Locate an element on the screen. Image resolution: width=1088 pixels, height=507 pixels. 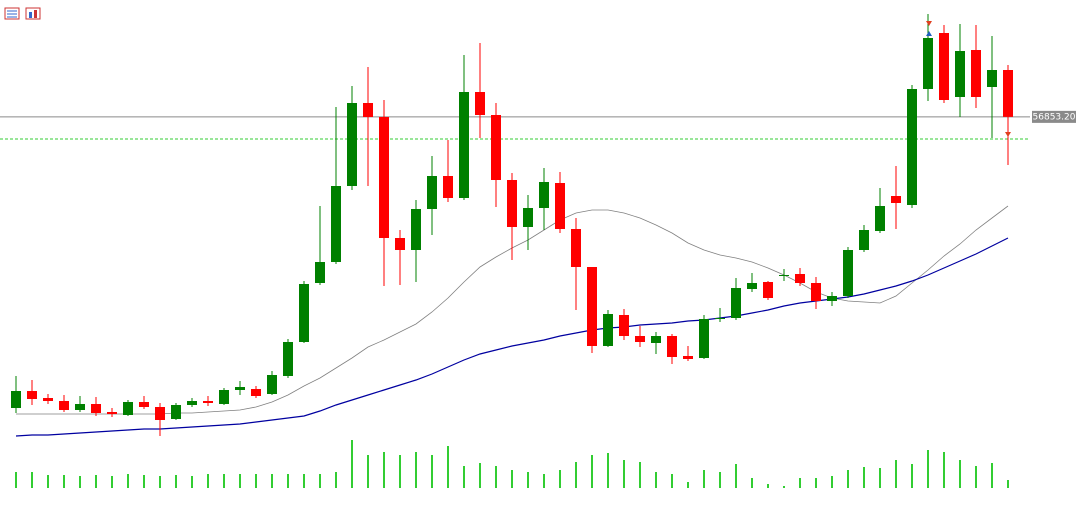
price-label: 56853.20 is located at coordinates (1054, 117).